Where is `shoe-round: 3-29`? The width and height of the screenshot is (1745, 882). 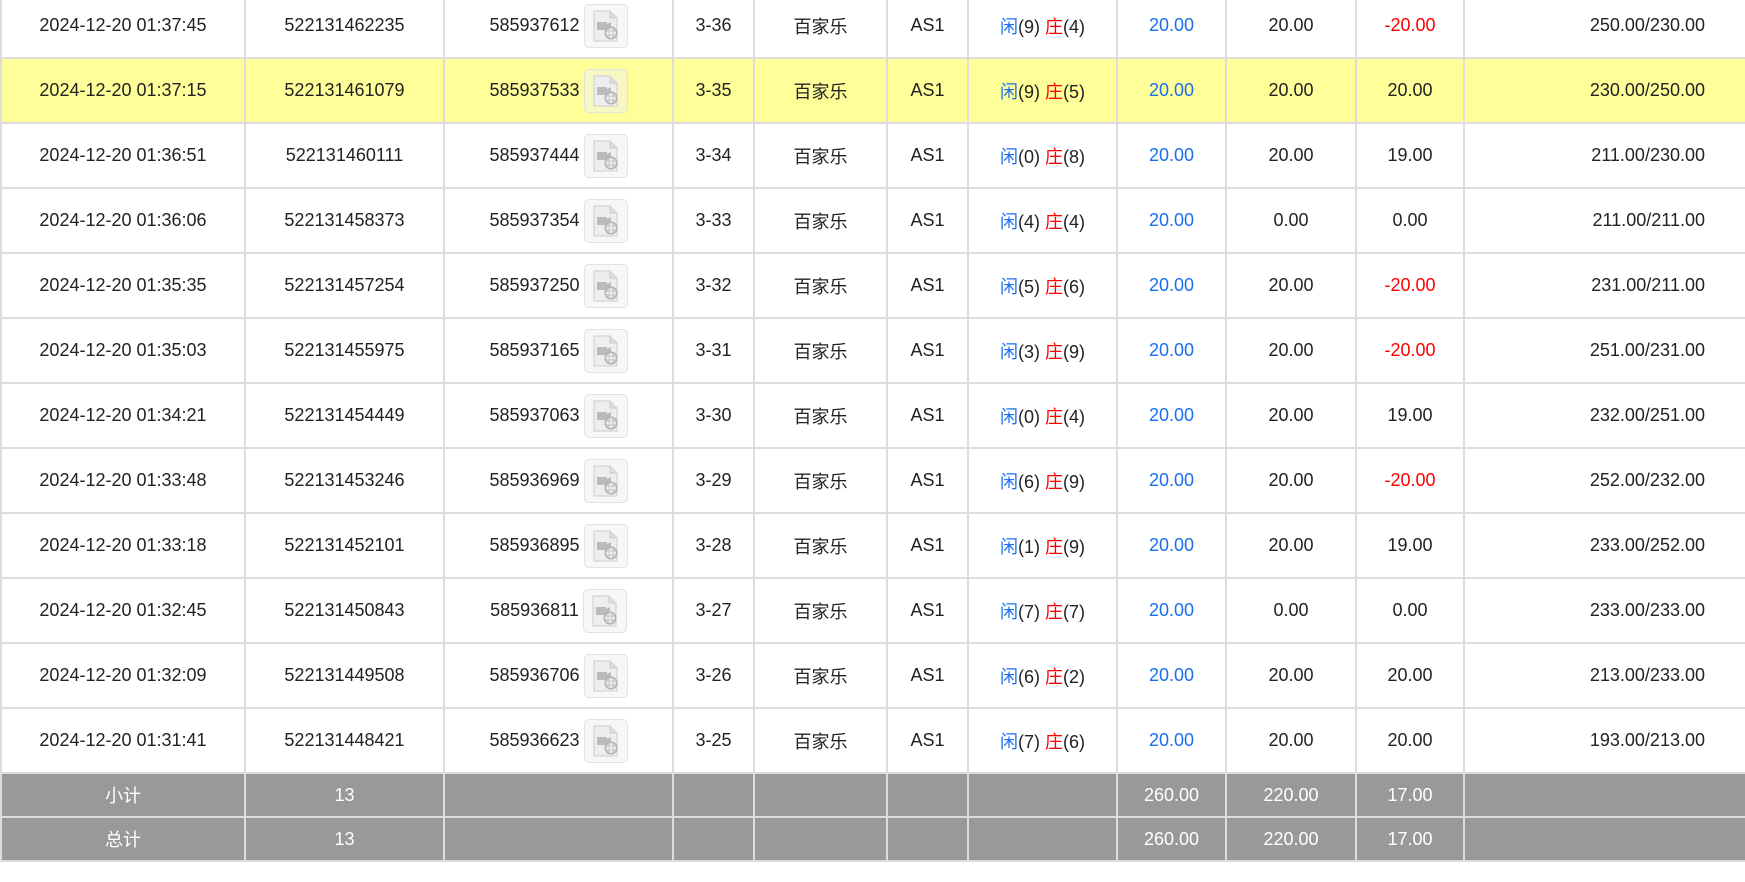 shoe-round: 3-29 is located at coordinates (713, 480).